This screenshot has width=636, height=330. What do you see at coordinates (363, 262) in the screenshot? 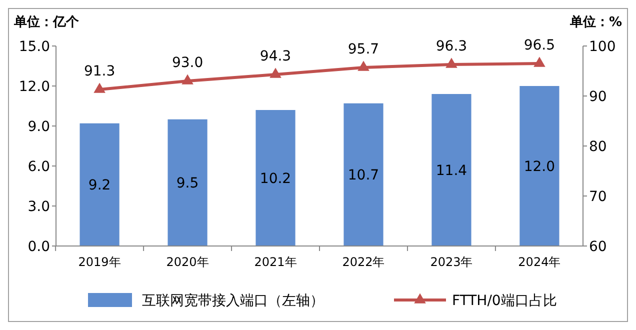
I see `x-tick-label: 2022年` at bounding box center [363, 262].